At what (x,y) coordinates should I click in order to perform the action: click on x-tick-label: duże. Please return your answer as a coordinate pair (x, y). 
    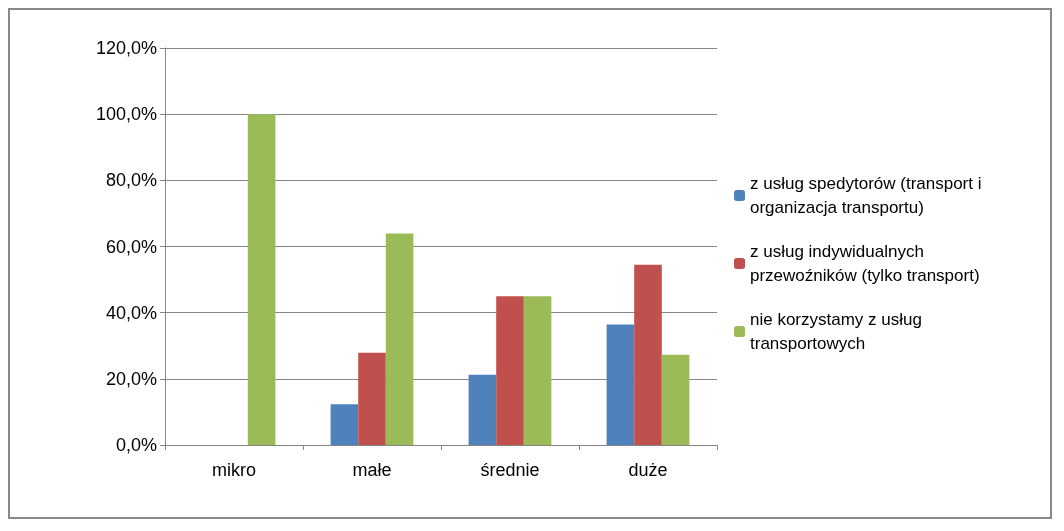
    Looking at the image, I should click on (648, 470).